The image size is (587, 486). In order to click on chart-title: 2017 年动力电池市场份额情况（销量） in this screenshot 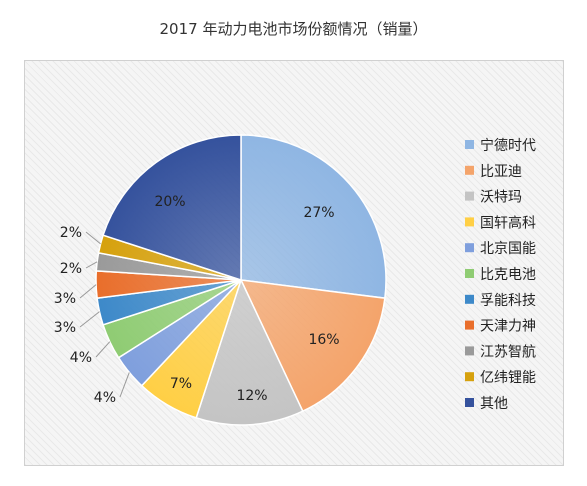, I will do `click(293, 29)`.